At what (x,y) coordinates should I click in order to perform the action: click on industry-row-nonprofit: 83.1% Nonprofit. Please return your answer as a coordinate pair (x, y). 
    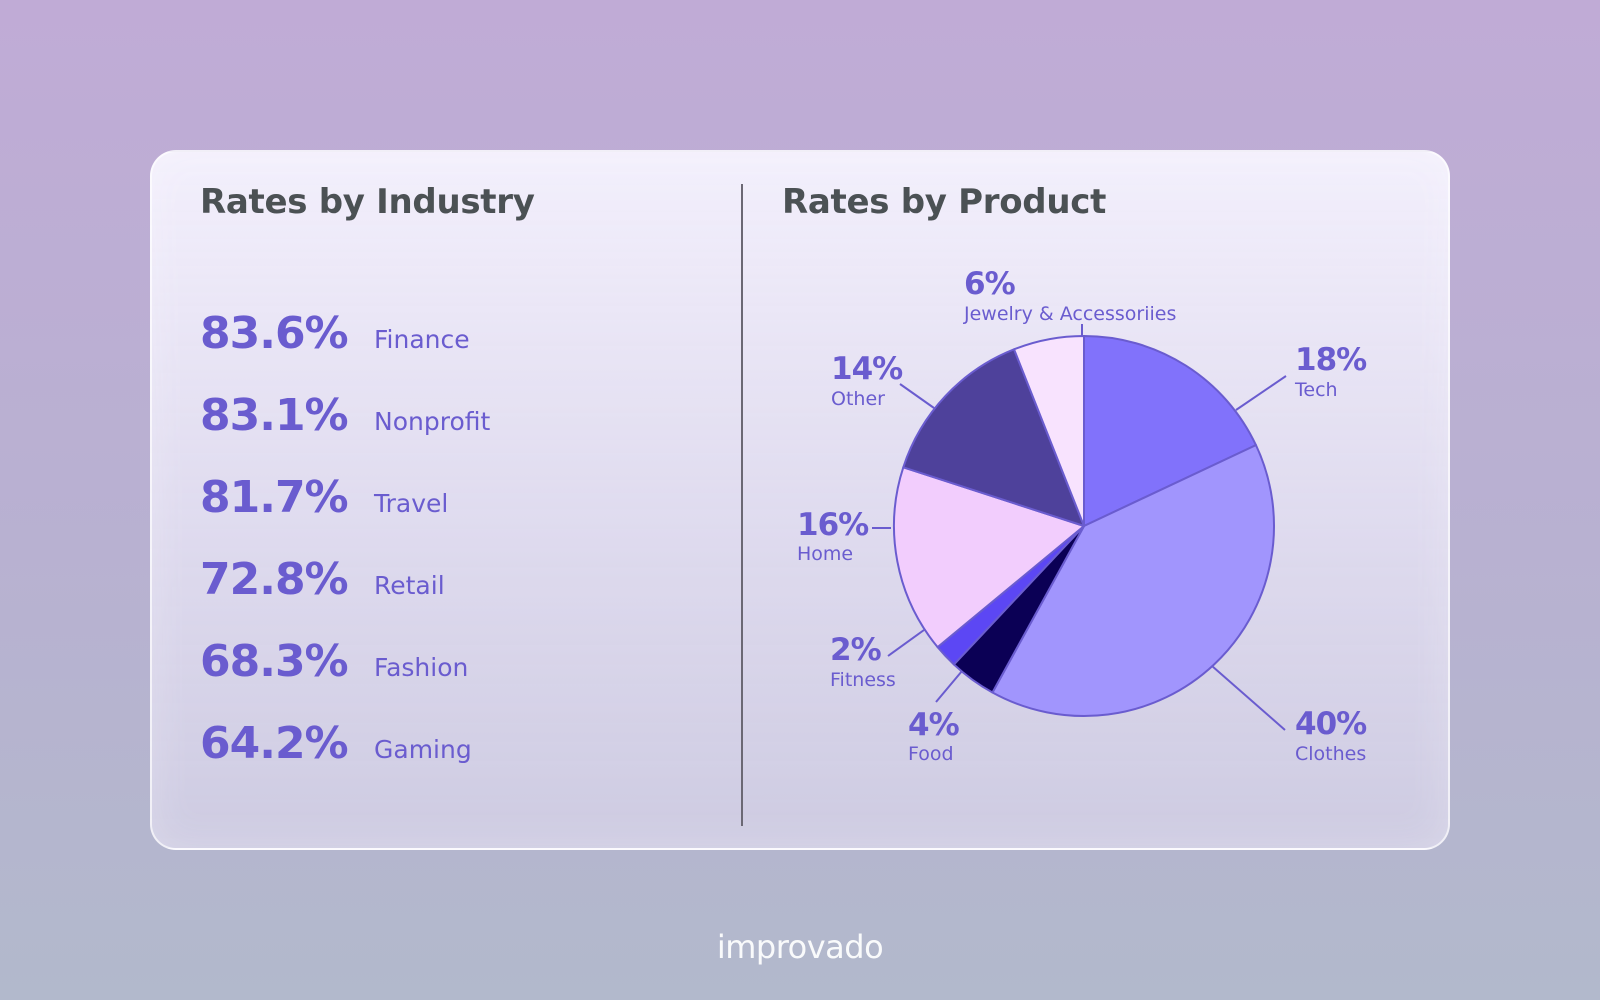
    Looking at the image, I should click on (450, 415).